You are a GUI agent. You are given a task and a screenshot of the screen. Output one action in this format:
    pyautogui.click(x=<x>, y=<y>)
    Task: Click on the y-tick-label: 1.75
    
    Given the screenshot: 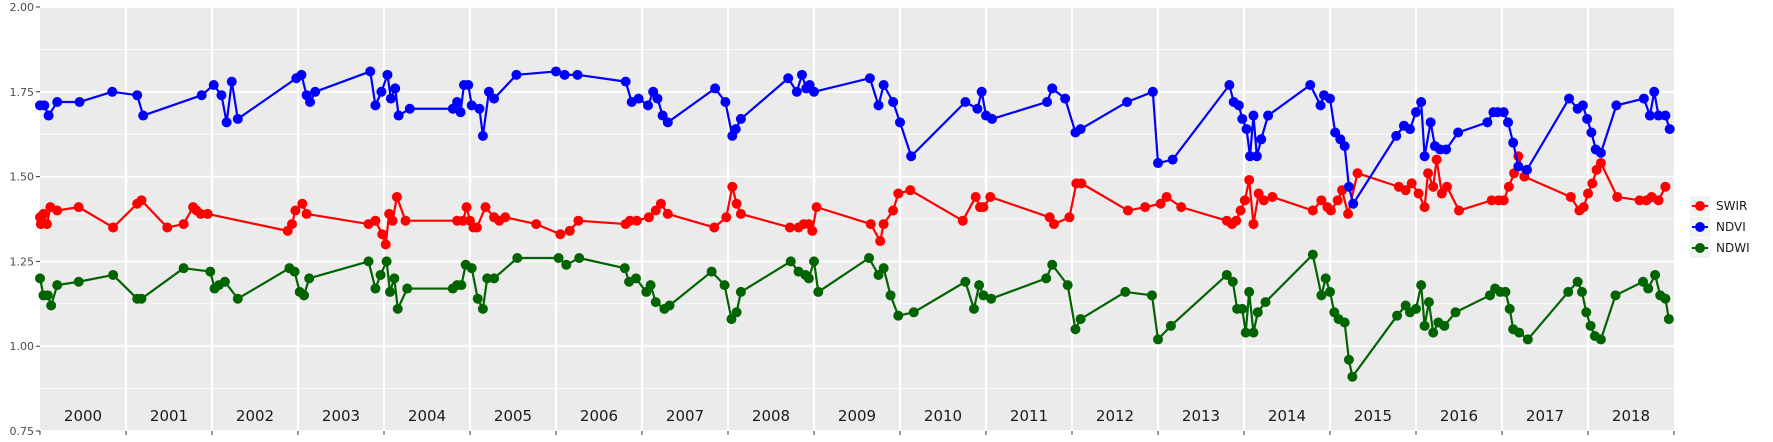 What is the action you would take?
    pyautogui.click(x=22, y=92)
    